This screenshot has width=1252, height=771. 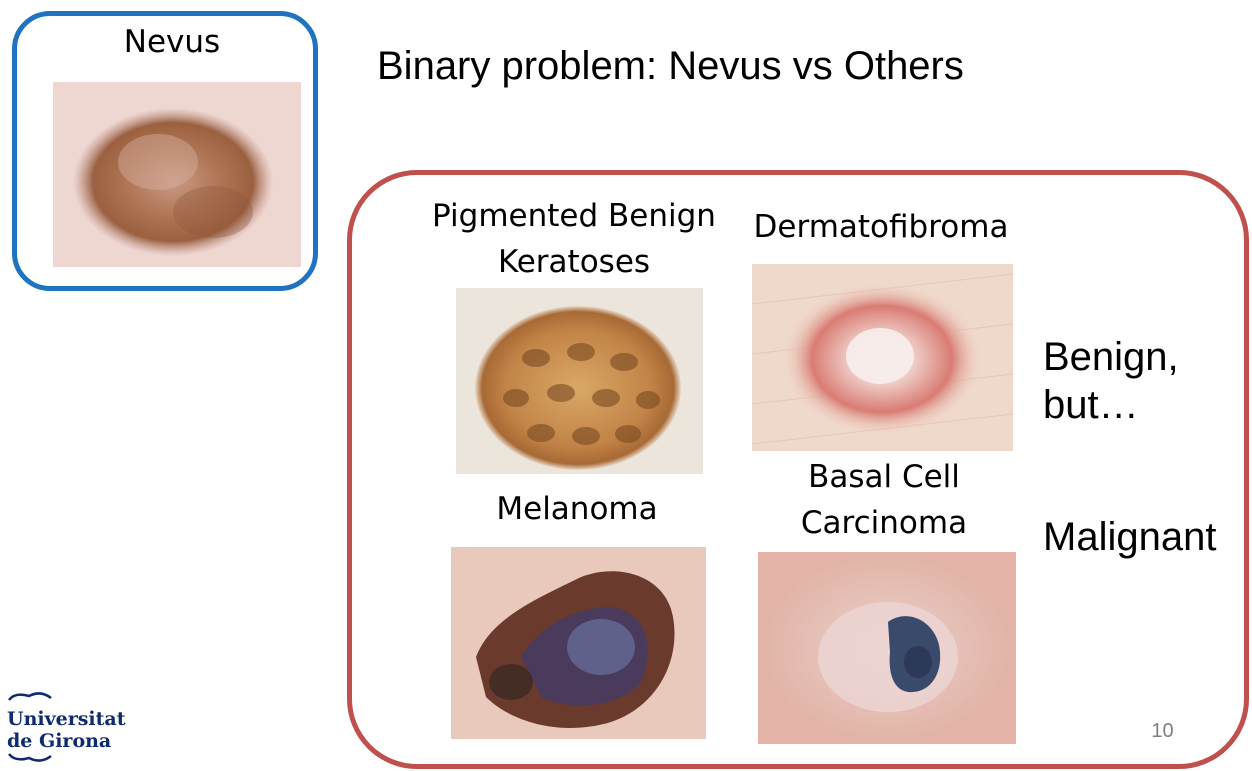 I want to click on slide-title: Binary problem: Nevus vs Others, so click(x=670, y=66).